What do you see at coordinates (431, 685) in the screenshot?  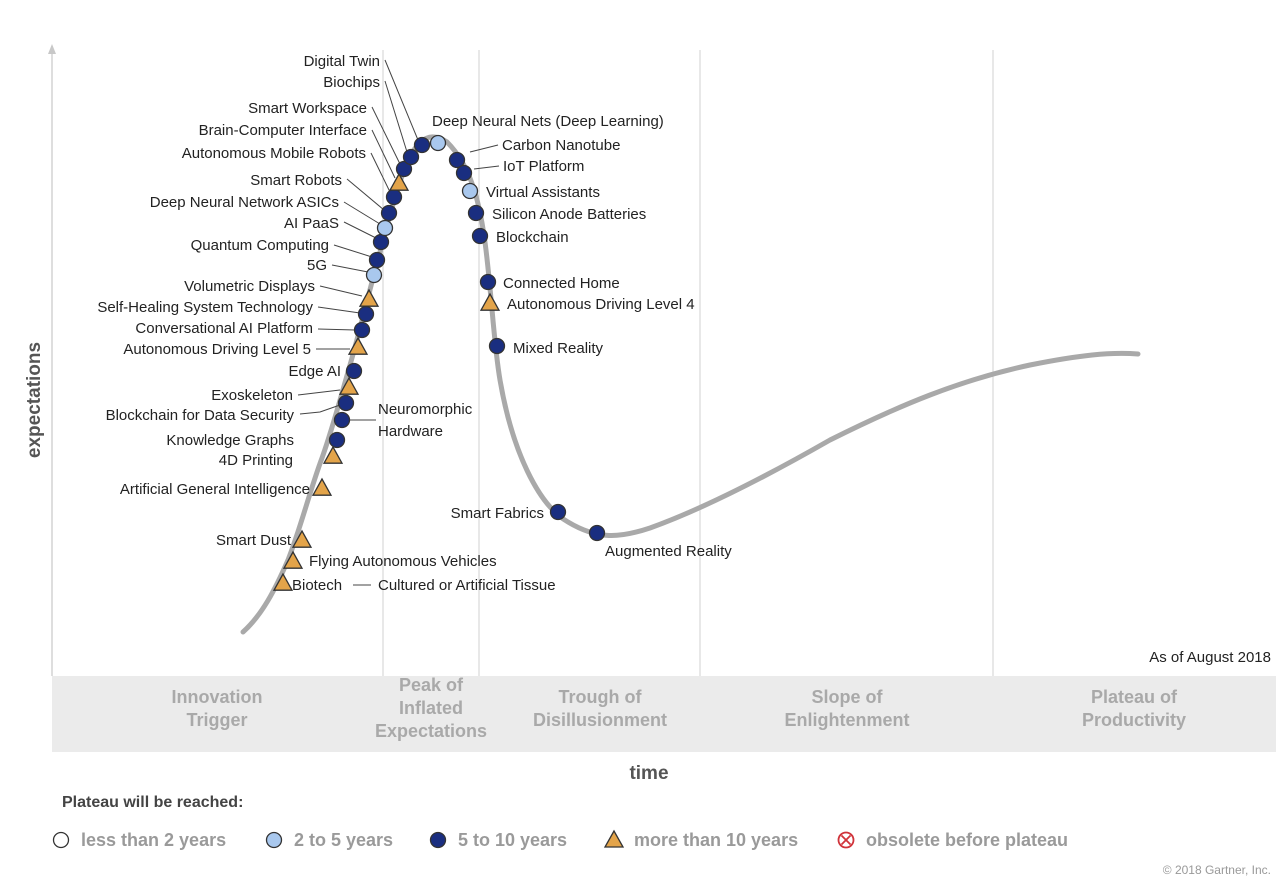 I see `phase-label: Peak of` at bounding box center [431, 685].